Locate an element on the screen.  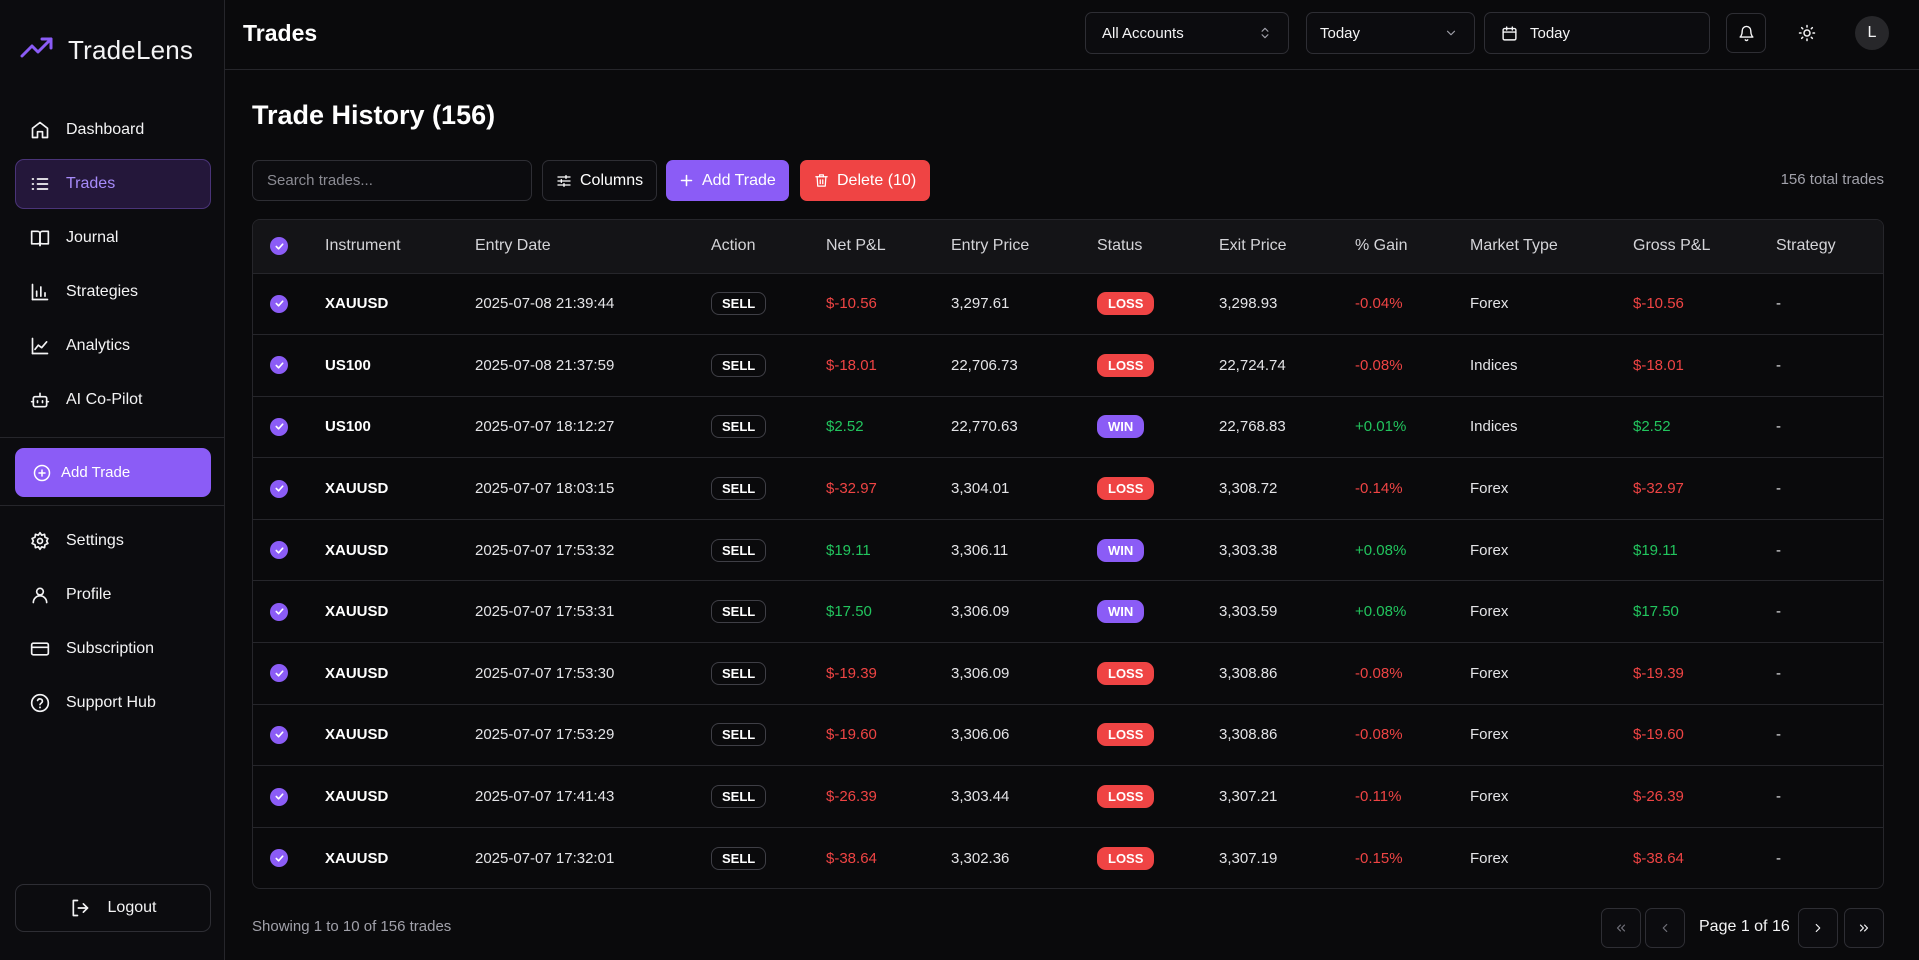
column-header-market-type: Market Type is located at coordinates (1514, 246).